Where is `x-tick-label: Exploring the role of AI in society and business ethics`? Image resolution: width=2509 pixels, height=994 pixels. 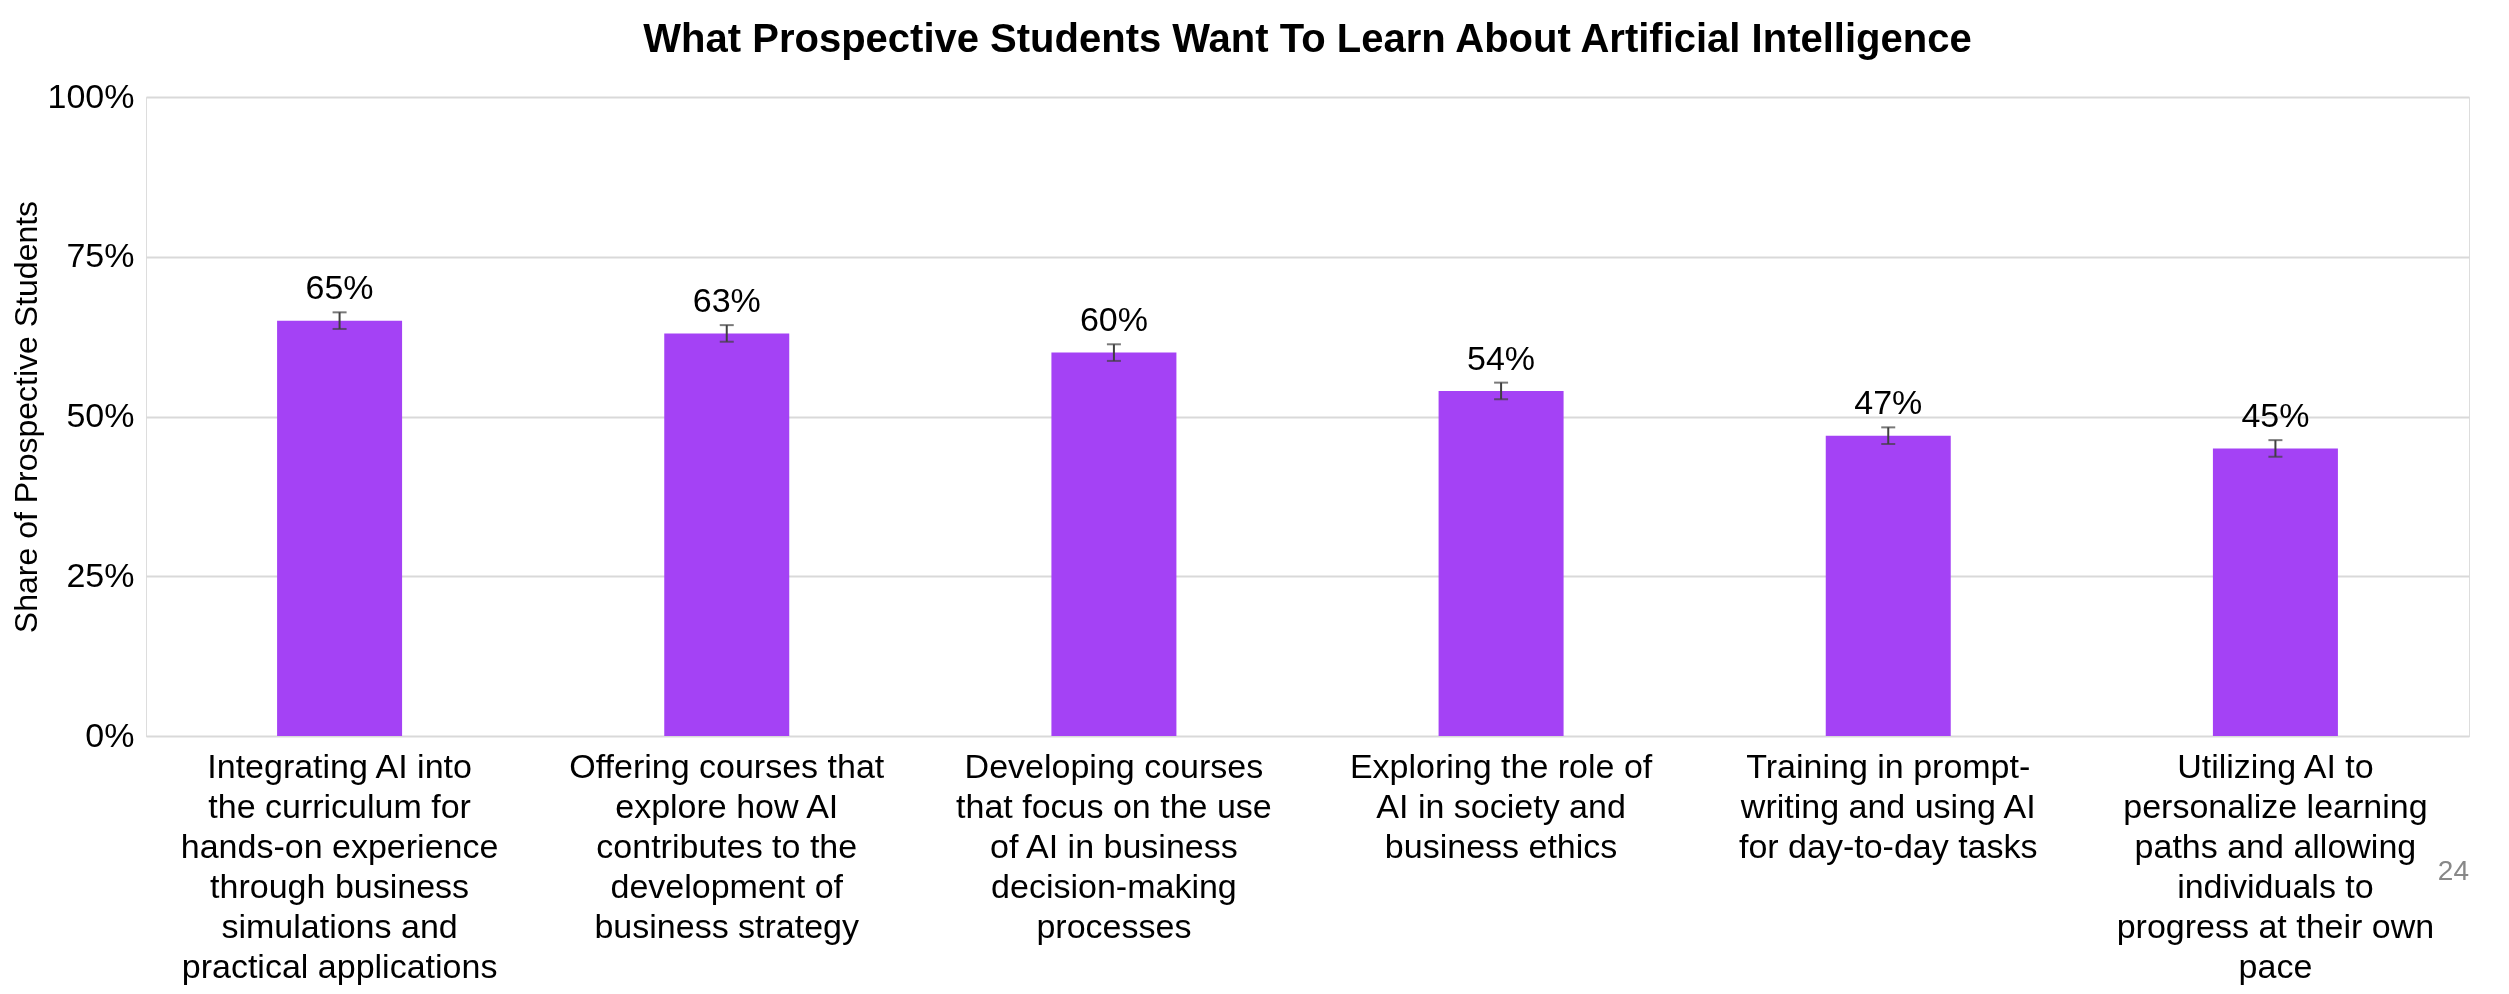
x-tick-label: Exploring the role of AI in society and business ethics is located at coordinates (1501, 805).